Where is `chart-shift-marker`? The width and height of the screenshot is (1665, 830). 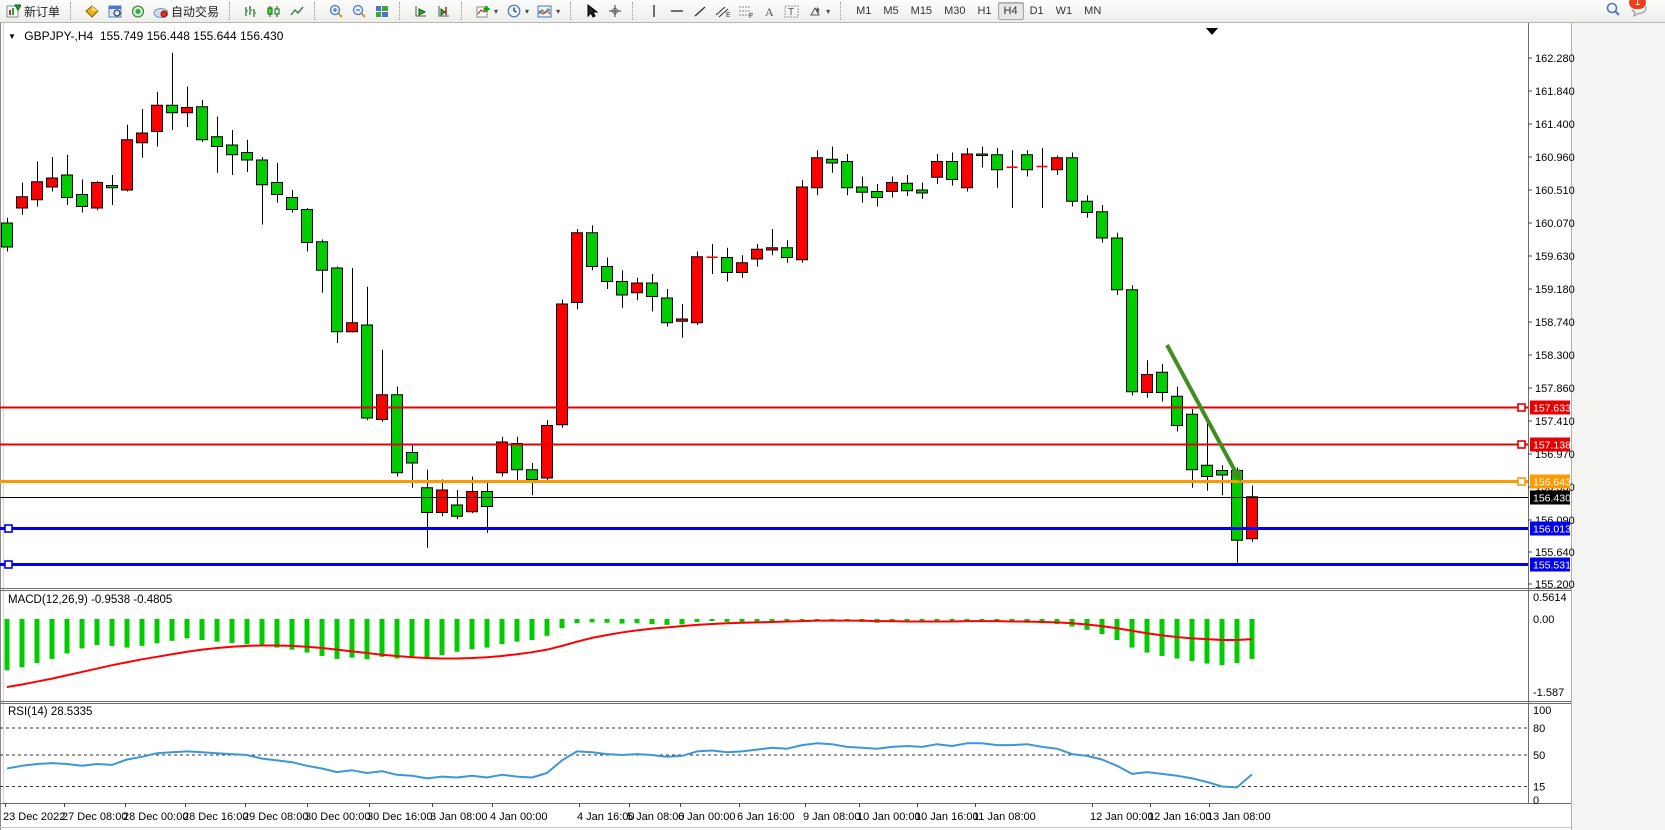 chart-shift-marker is located at coordinates (1212, 31).